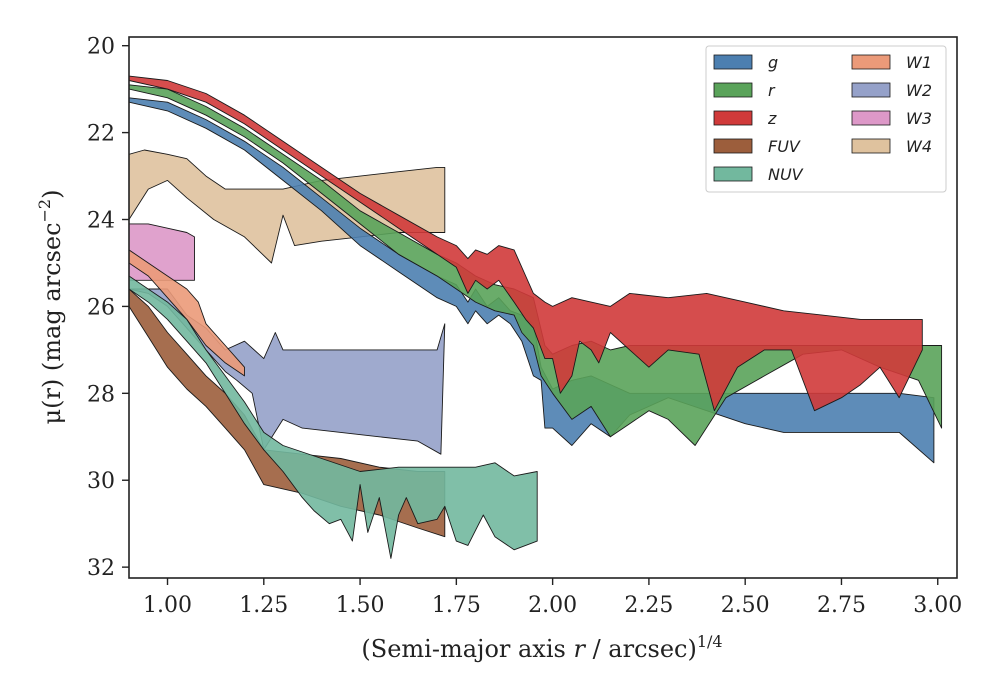 Image resolution: width=1000 pixels, height=700 pixels. What do you see at coordinates (456, 605) in the screenshot?
I see `x-tick-label: 1.75` at bounding box center [456, 605].